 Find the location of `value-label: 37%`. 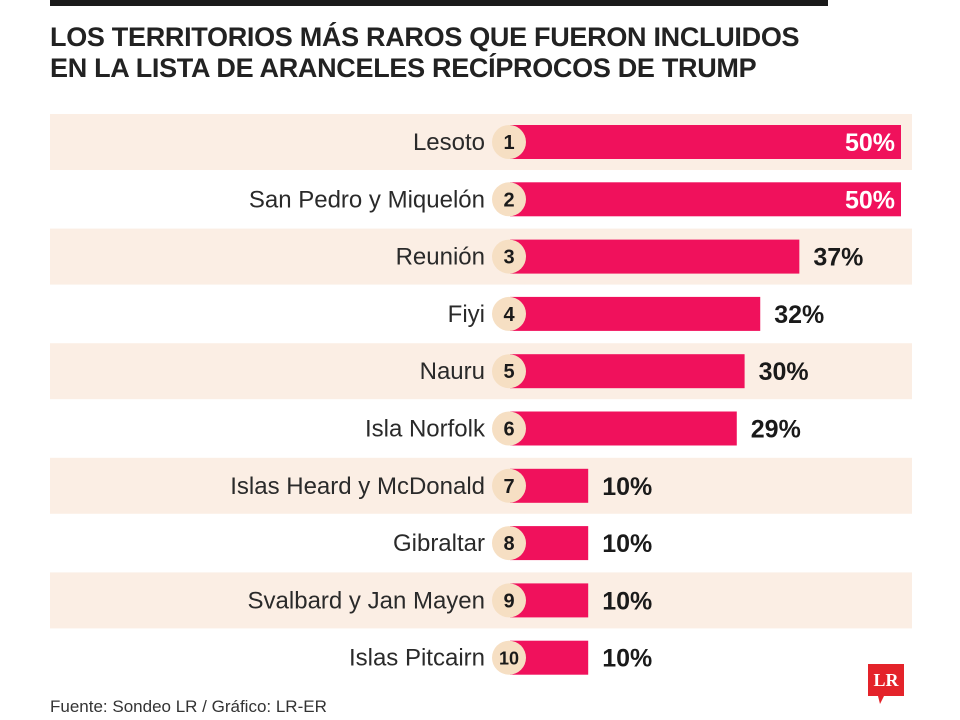

value-label: 37% is located at coordinates (838, 258).